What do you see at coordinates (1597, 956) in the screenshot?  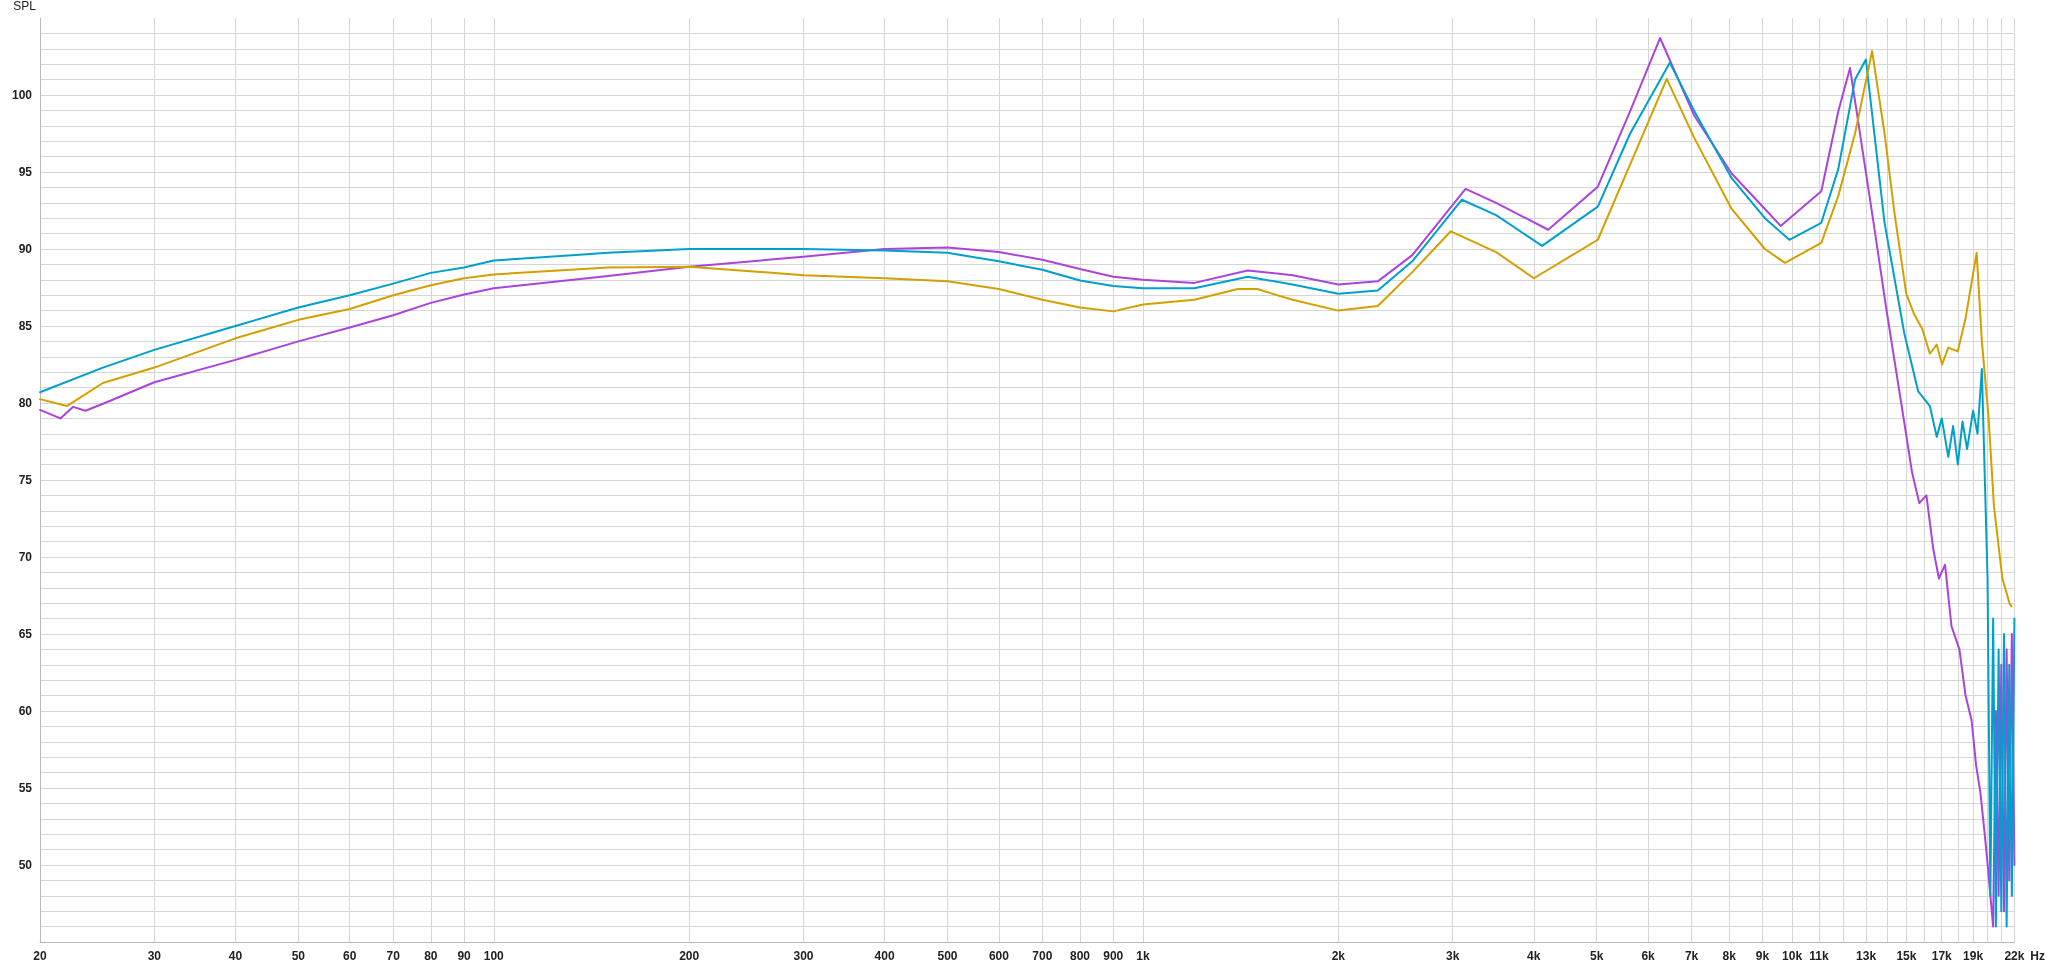 I see `x-tick-label: 5k` at bounding box center [1597, 956].